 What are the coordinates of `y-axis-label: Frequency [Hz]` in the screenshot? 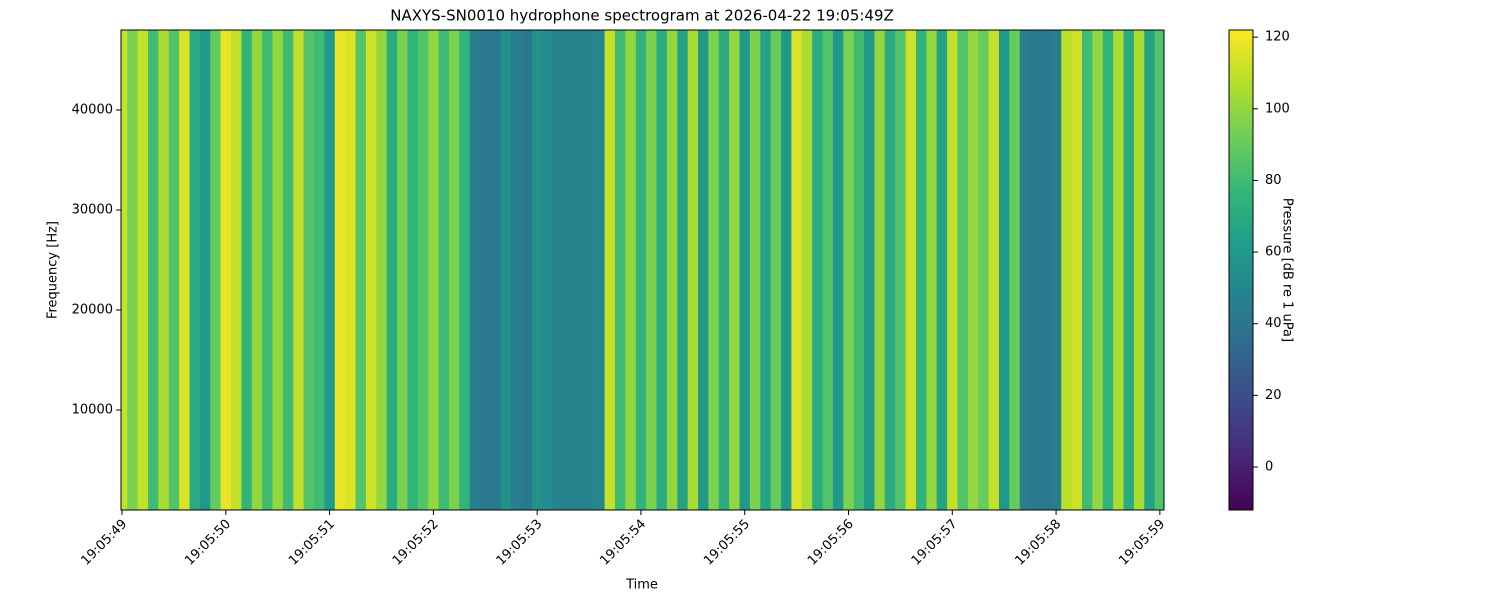 It's located at (53, 270).